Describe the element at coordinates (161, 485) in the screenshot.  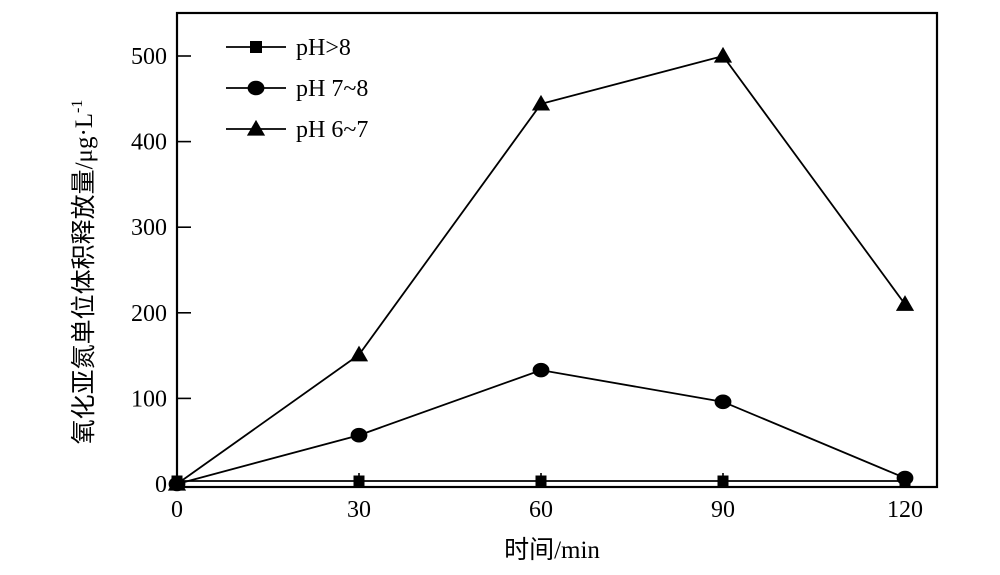
I see `y-tick-label: 0` at that location.